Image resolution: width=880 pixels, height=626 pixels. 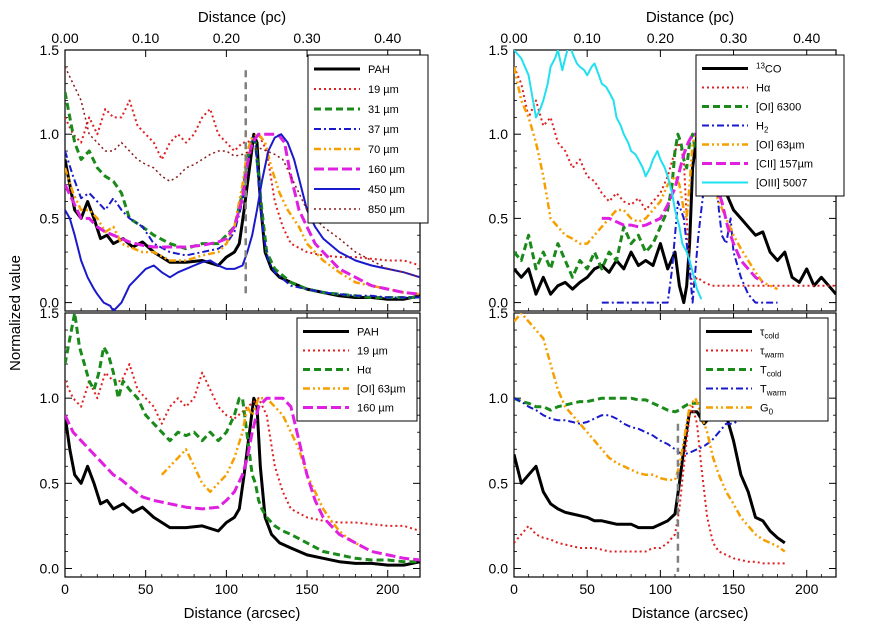 What do you see at coordinates (762, 128) in the screenshot?
I see `legend-label: H2` at bounding box center [762, 128].